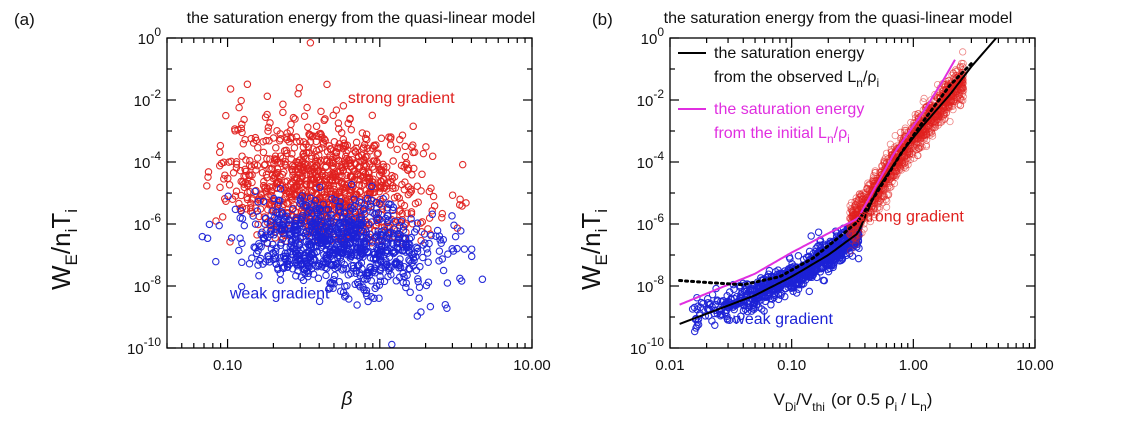 The height and width of the screenshot is (428, 1122). Describe the element at coordinates (647, 191) in the screenshot. I see `y-tick-labels-b: 10⁻¹⁰ 10⁻⁸ 10⁻⁶ 10⁻⁴ 10⁻² 10⁰` at that location.